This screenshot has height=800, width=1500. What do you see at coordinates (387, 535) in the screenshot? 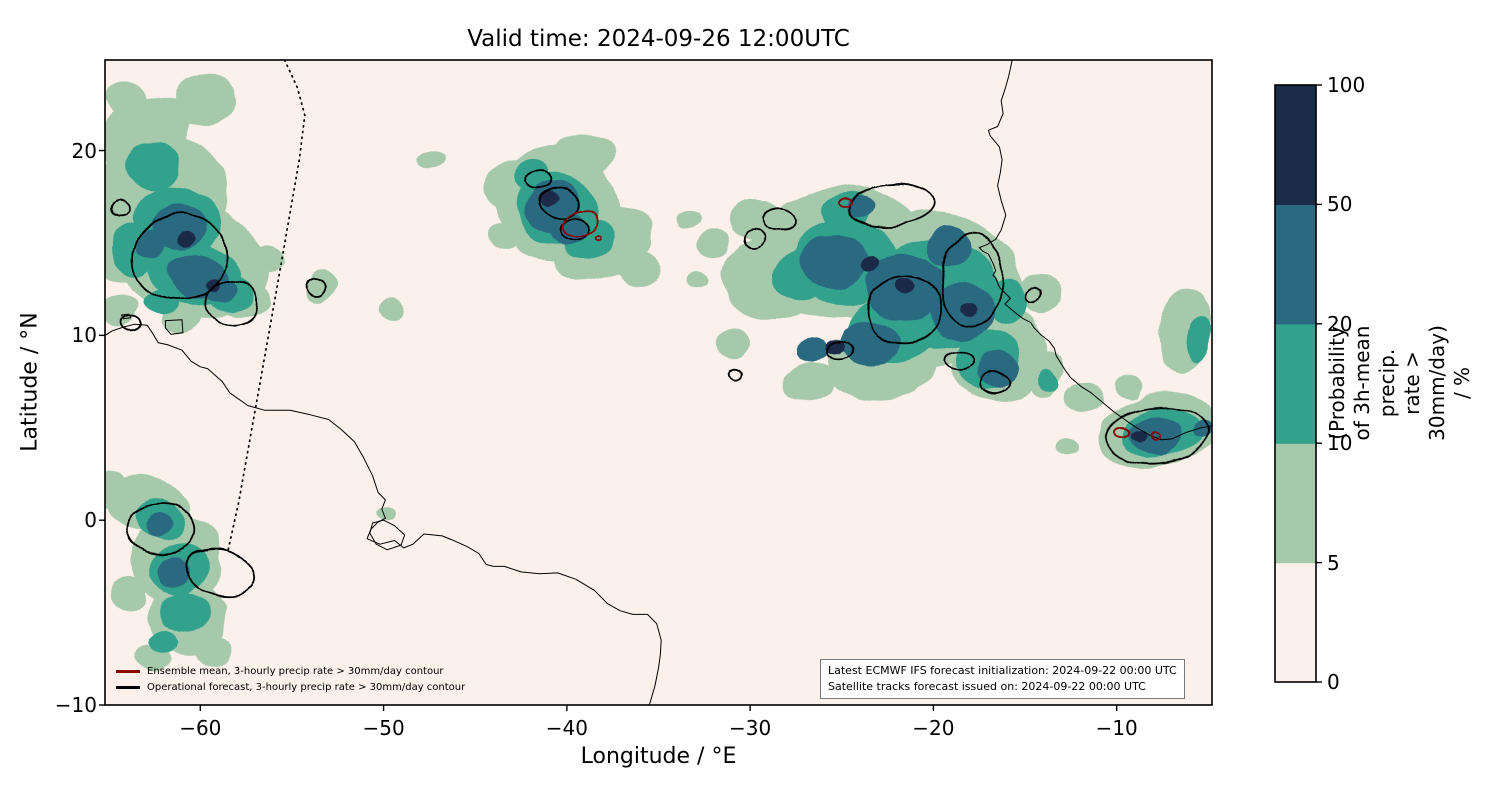
I see `coastline-marajo-island` at bounding box center [387, 535].